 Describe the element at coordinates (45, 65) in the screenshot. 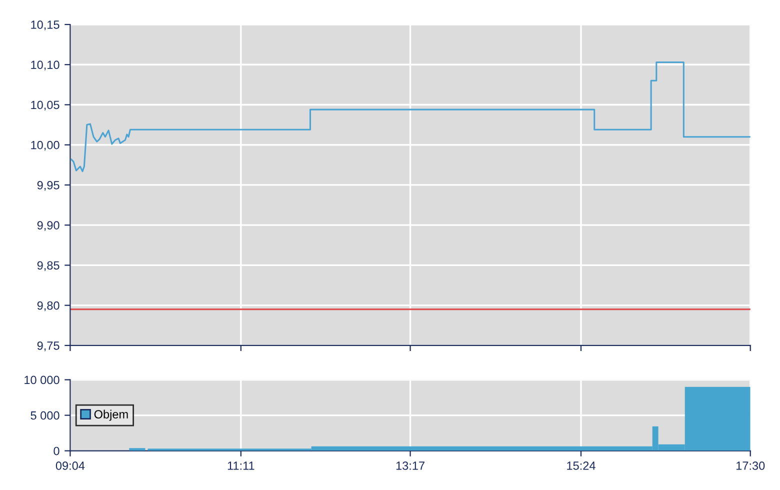

I see `y-tick-label: 10,10` at that location.